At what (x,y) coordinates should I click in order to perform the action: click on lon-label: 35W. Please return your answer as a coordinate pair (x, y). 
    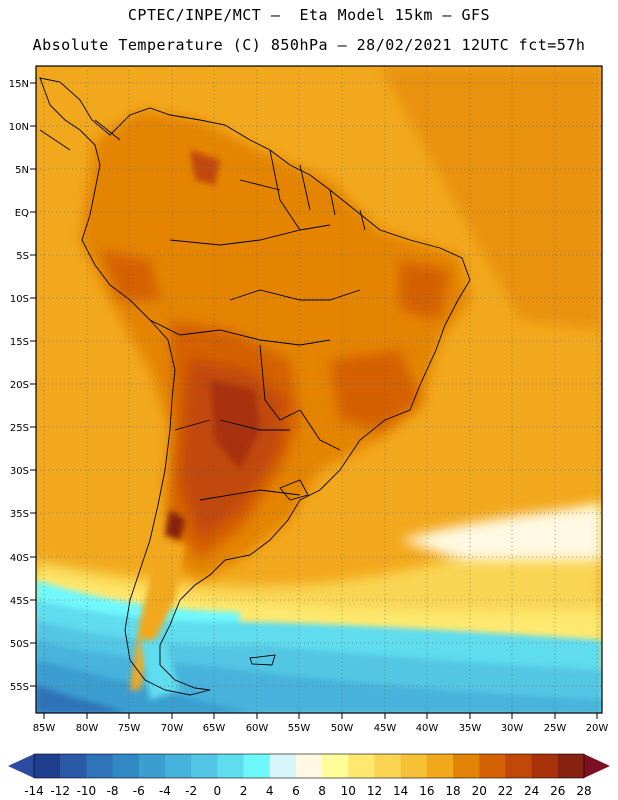
    Looking at the image, I should click on (470, 728).